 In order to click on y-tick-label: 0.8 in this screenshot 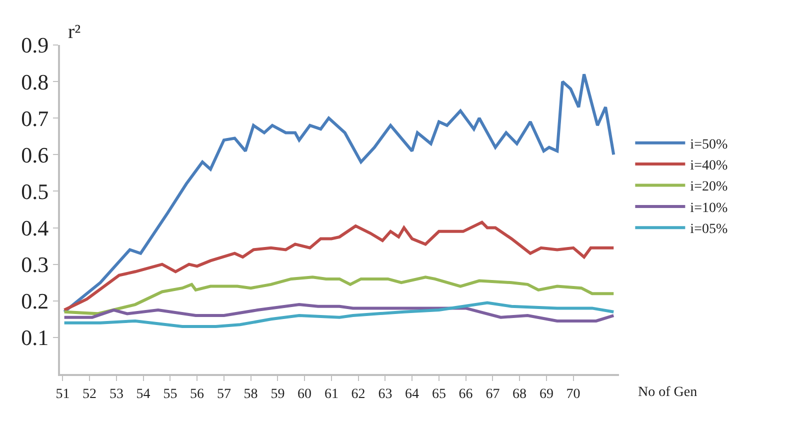, I will do `click(35, 81)`.